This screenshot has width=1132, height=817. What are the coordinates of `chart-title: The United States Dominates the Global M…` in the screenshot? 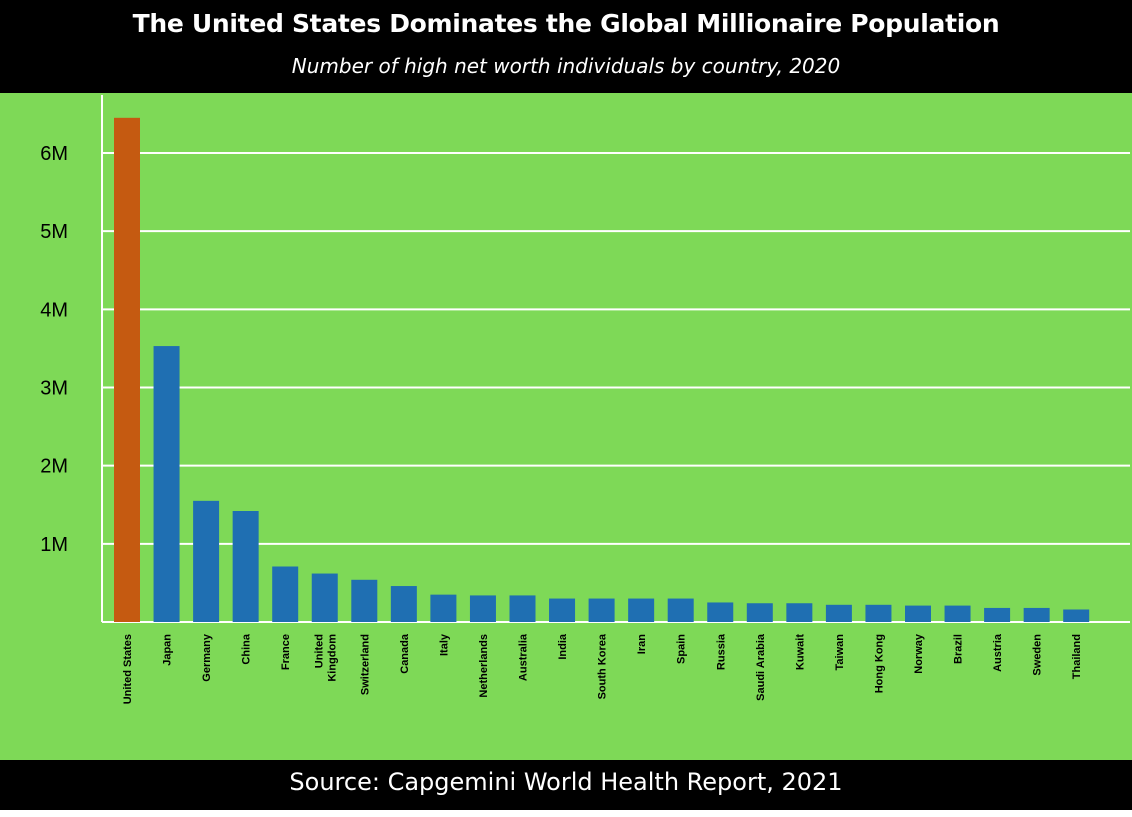 It's located at (566, 23).